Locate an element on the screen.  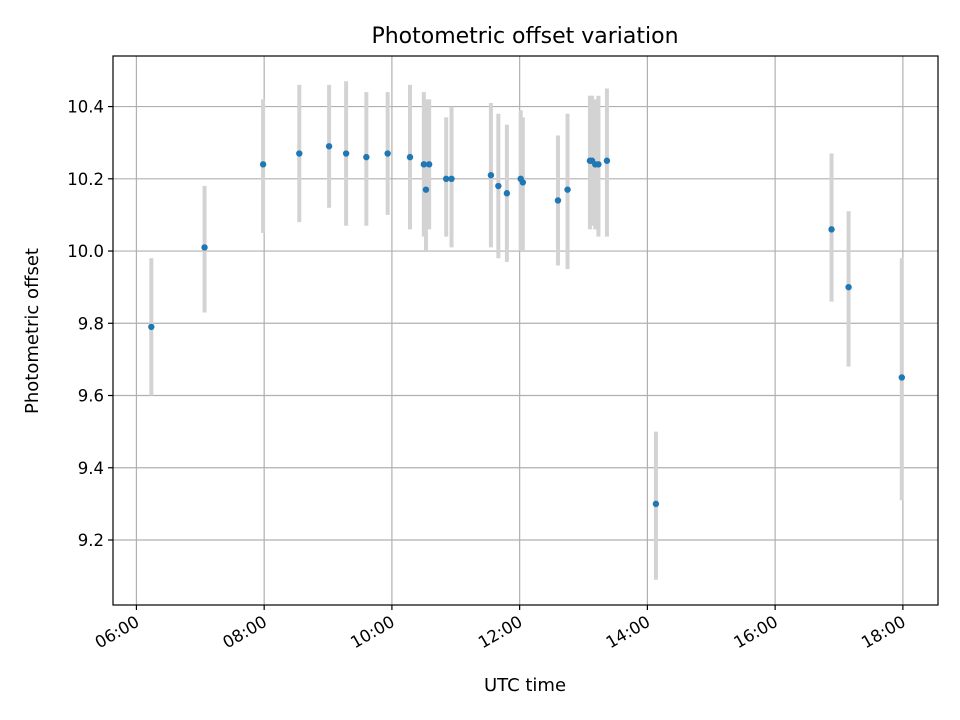
y-tick-label: 10.4 is located at coordinates (85, 107).